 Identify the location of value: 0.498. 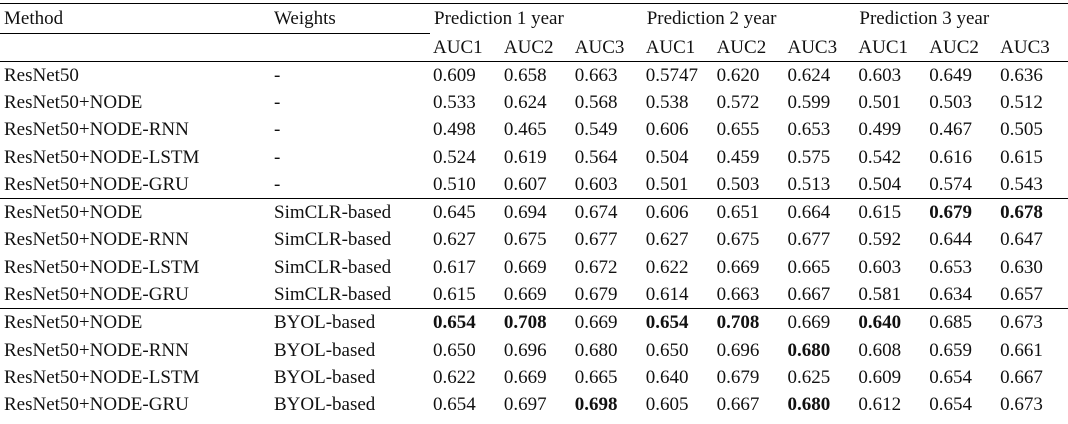
(454, 130).